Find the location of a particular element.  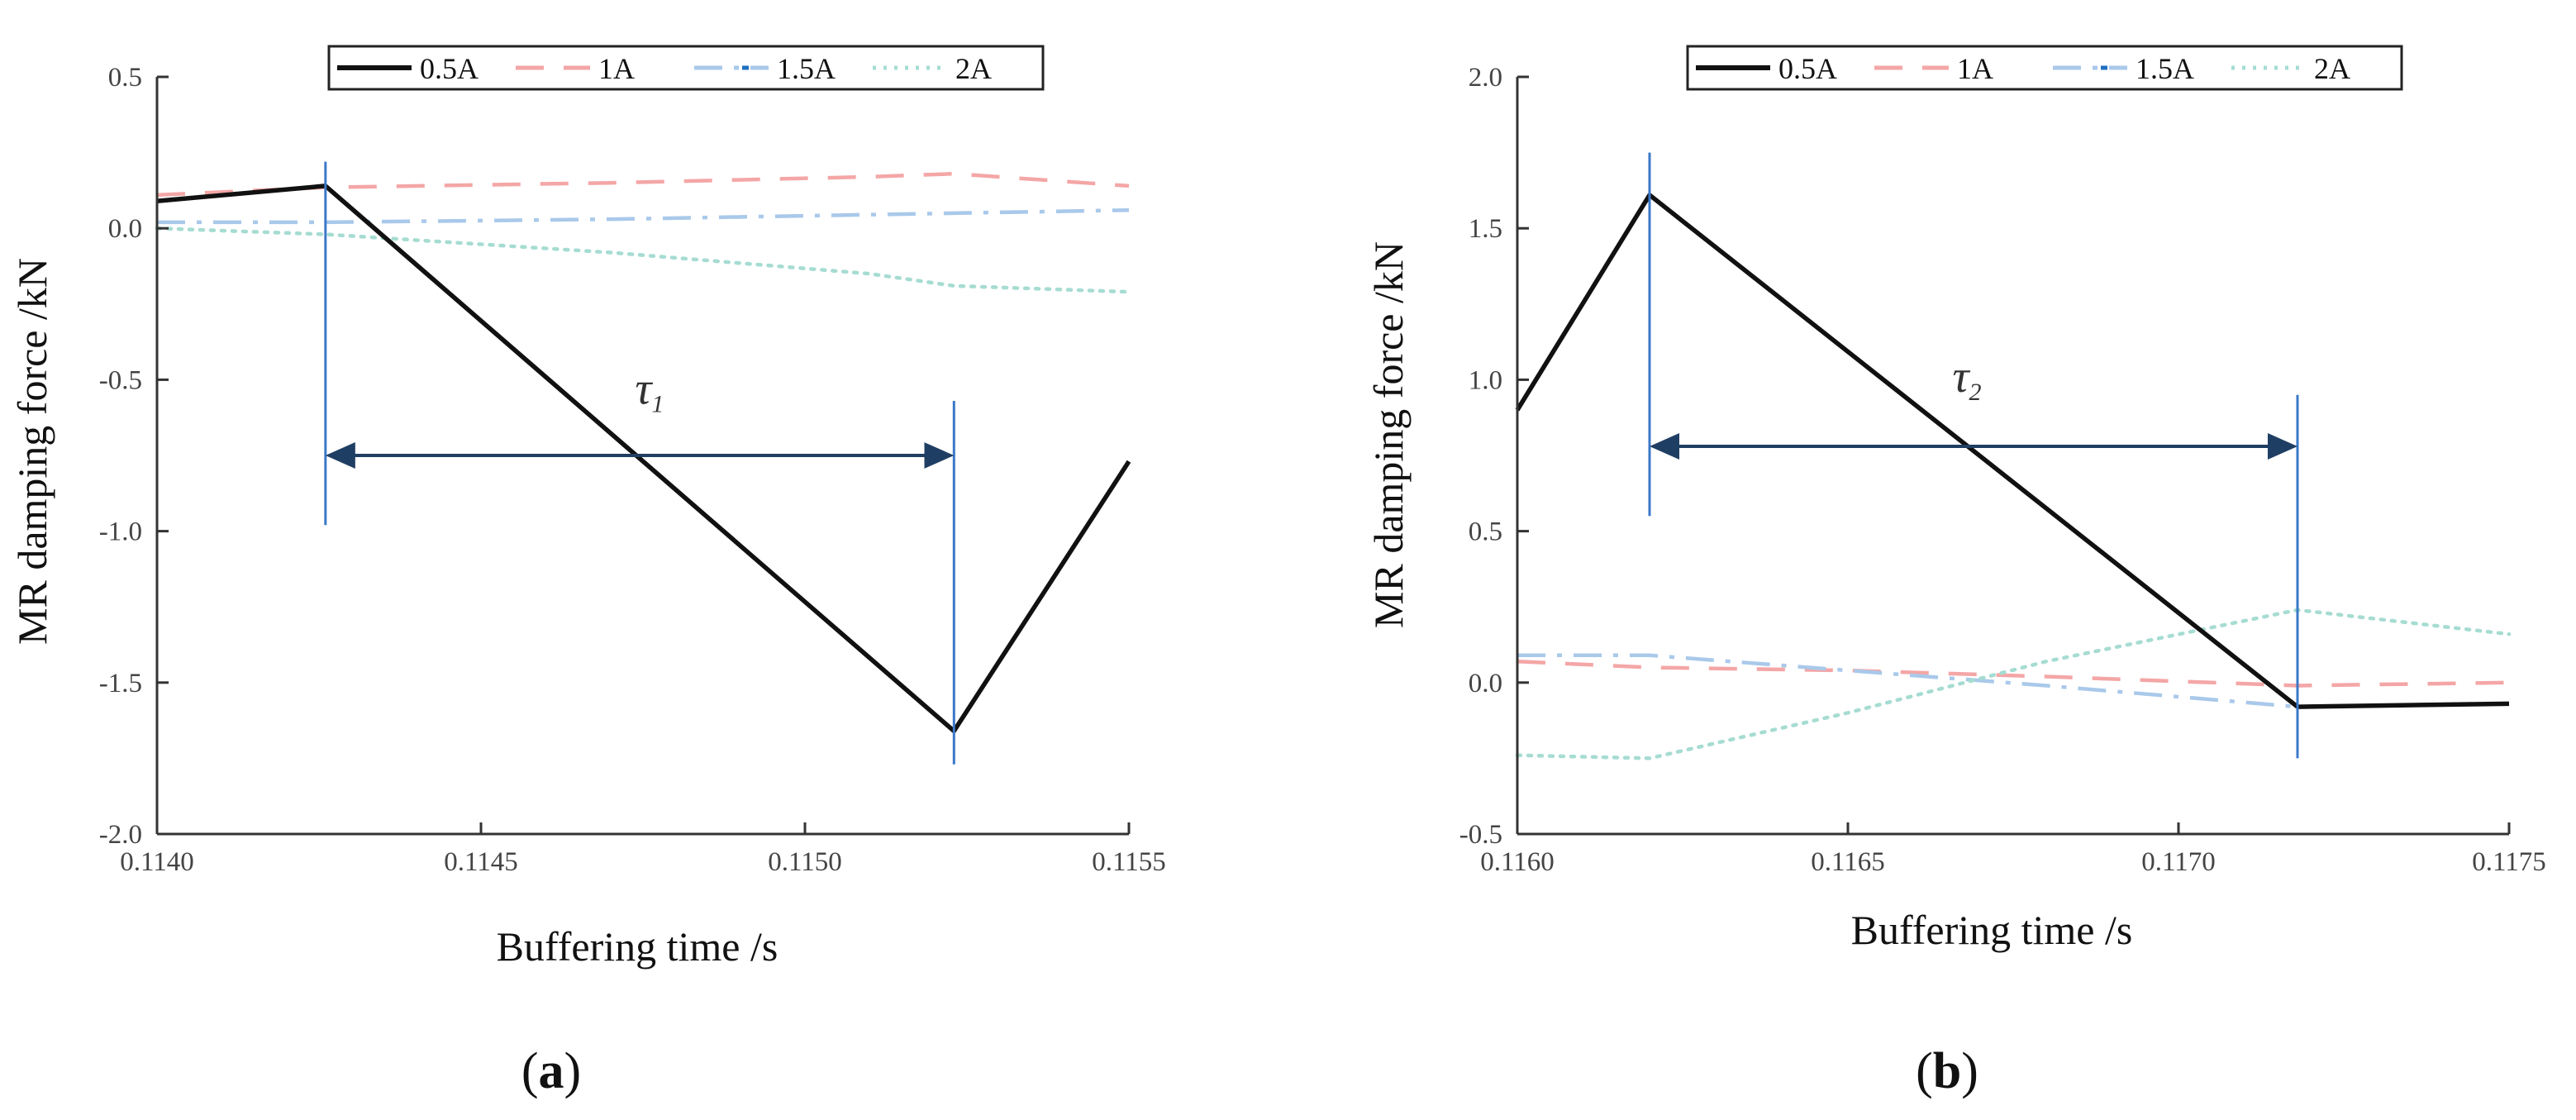

legend-label-a-0: 0.5A is located at coordinates (450, 68).